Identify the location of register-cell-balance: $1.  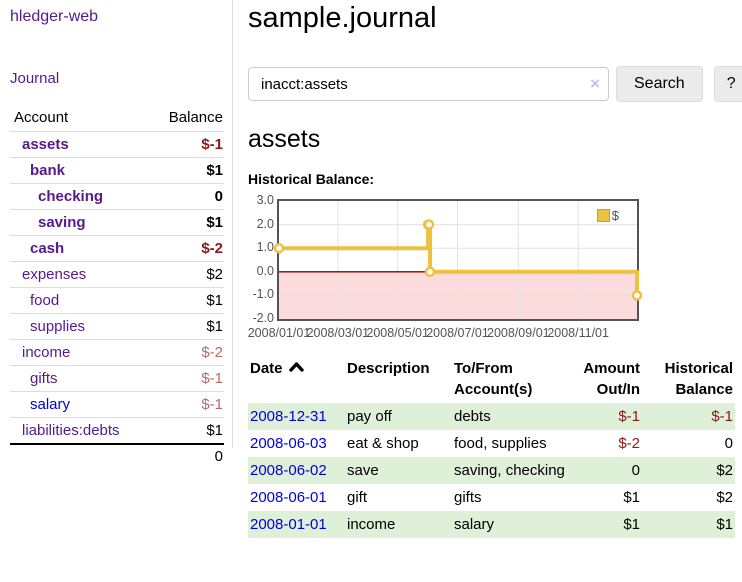
(724, 524).